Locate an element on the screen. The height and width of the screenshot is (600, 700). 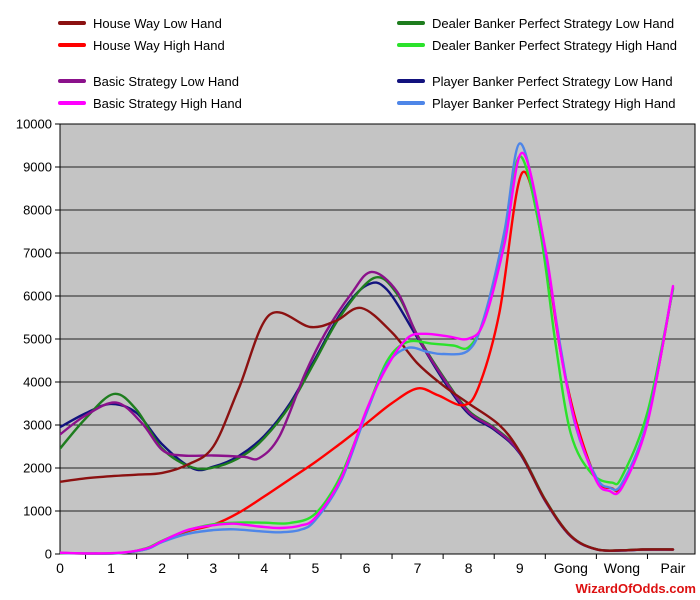
y-tick-label: 5000 is located at coordinates (37, 339).